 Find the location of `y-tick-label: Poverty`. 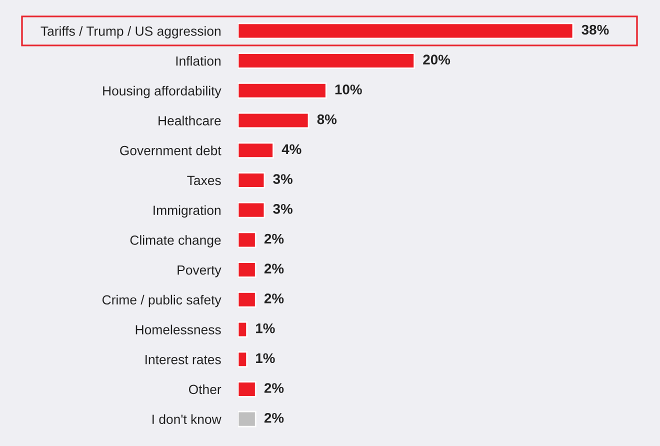

y-tick-label: Poverty is located at coordinates (200, 271).